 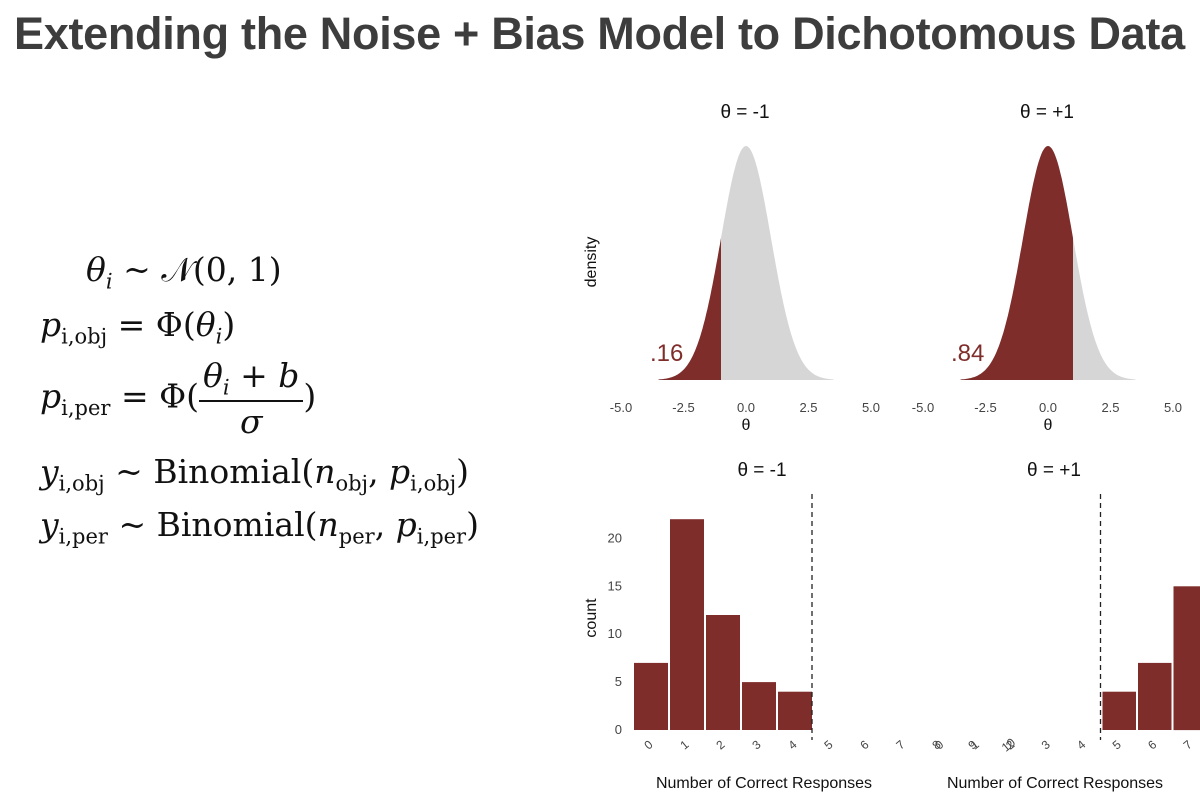 What do you see at coordinates (666, 353) in the screenshot?
I see `density-annotation-left: .16` at bounding box center [666, 353].